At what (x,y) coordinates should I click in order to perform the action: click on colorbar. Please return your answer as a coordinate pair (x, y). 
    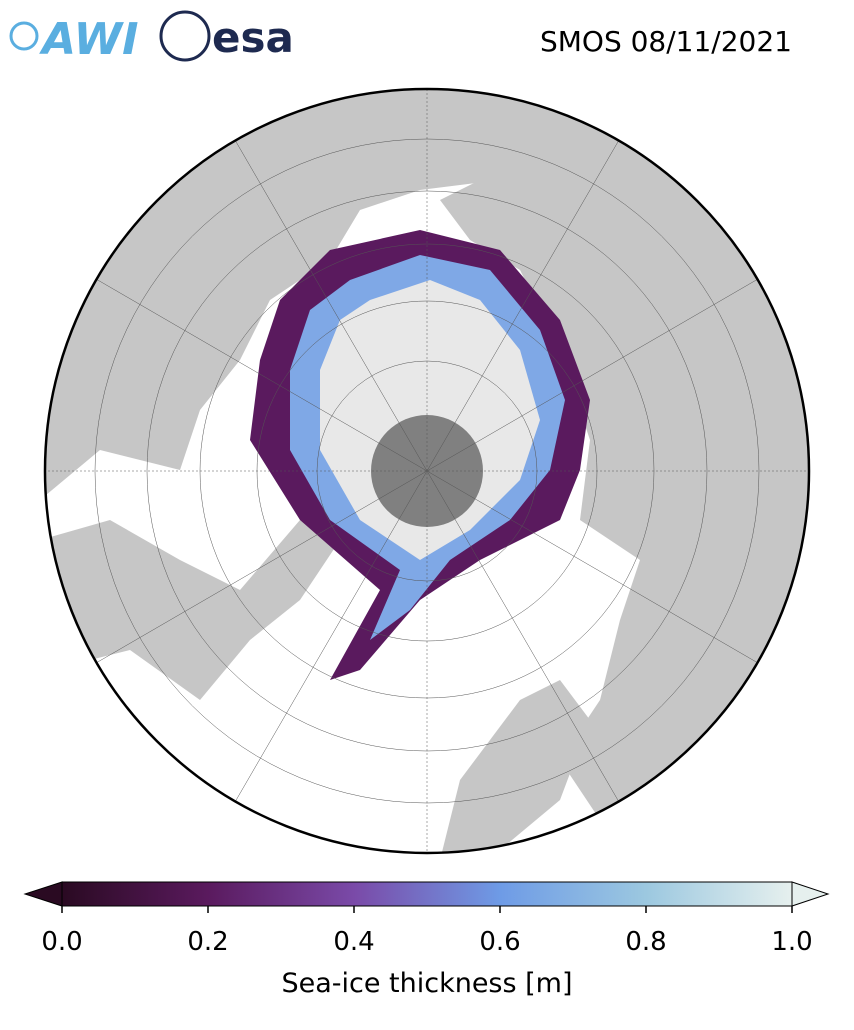
    Looking at the image, I should click on (426, 897).